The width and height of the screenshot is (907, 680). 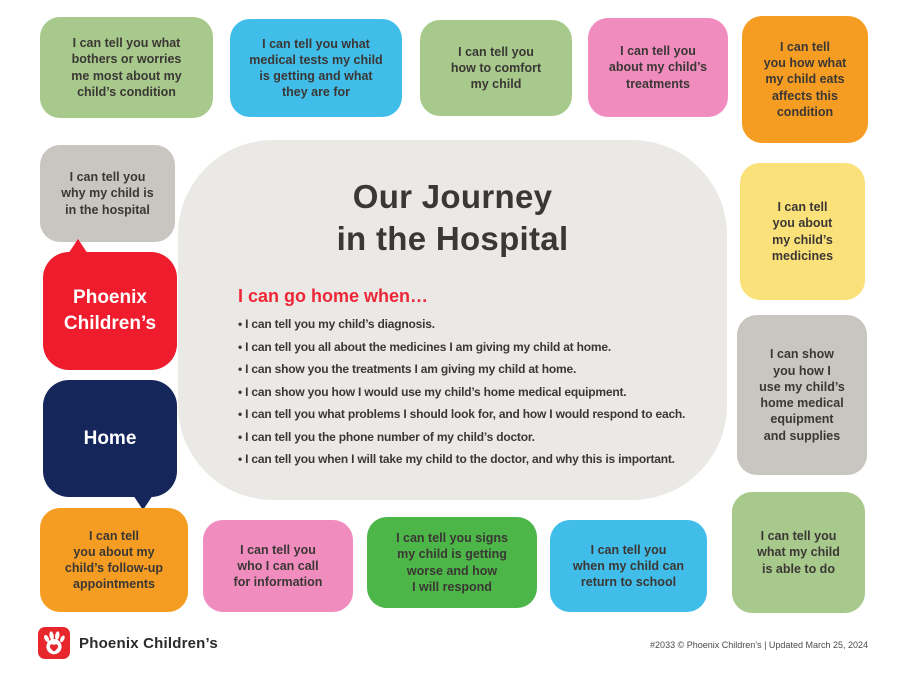 What do you see at coordinates (78, 246) in the screenshot?
I see `bubble-tail-up` at bounding box center [78, 246].